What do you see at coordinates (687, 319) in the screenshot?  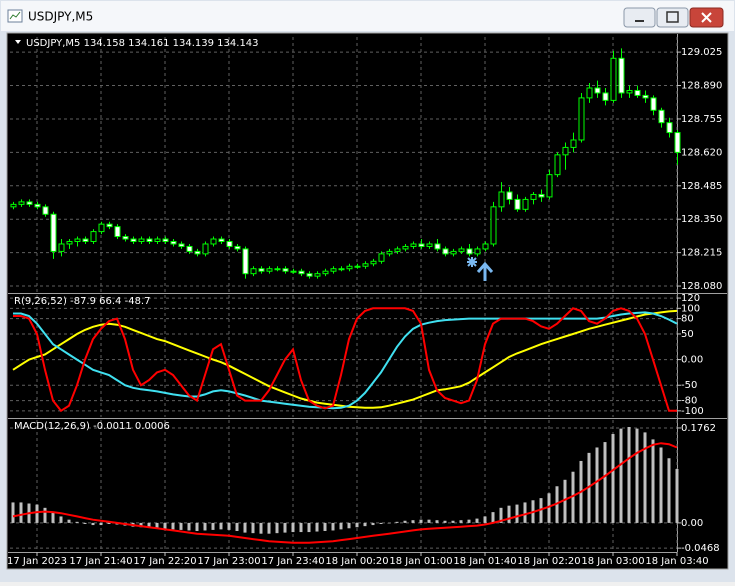 I see `y-tick-label: 80` at bounding box center [687, 319].